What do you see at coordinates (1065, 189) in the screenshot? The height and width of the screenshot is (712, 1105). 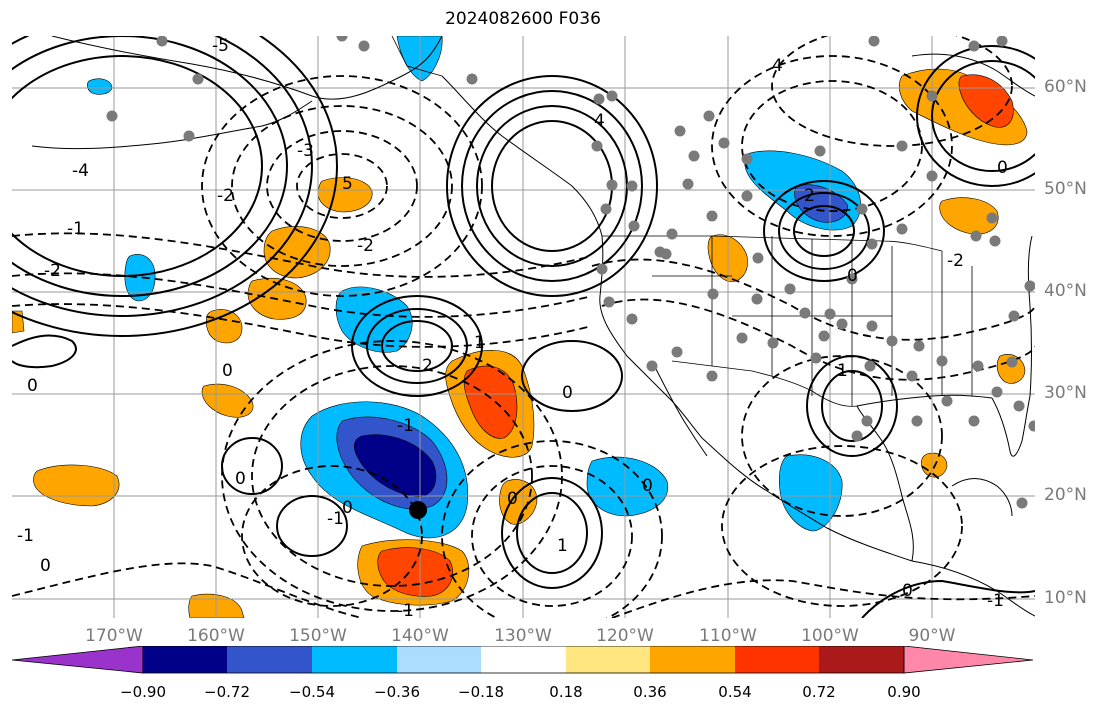 I see `lat-label: 50°N` at bounding box center [1065, 189].